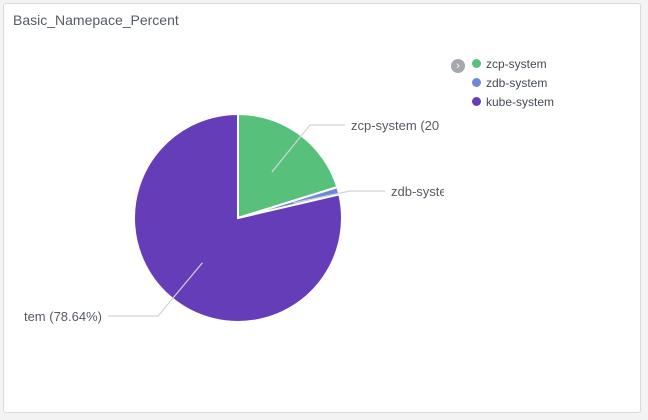 The height and width of the screenshot is (420, 648). Describe the element at coordinates (395, 125) in the screenshot. I see `slice-label-zcp-system: zcp-system (20` at that location.